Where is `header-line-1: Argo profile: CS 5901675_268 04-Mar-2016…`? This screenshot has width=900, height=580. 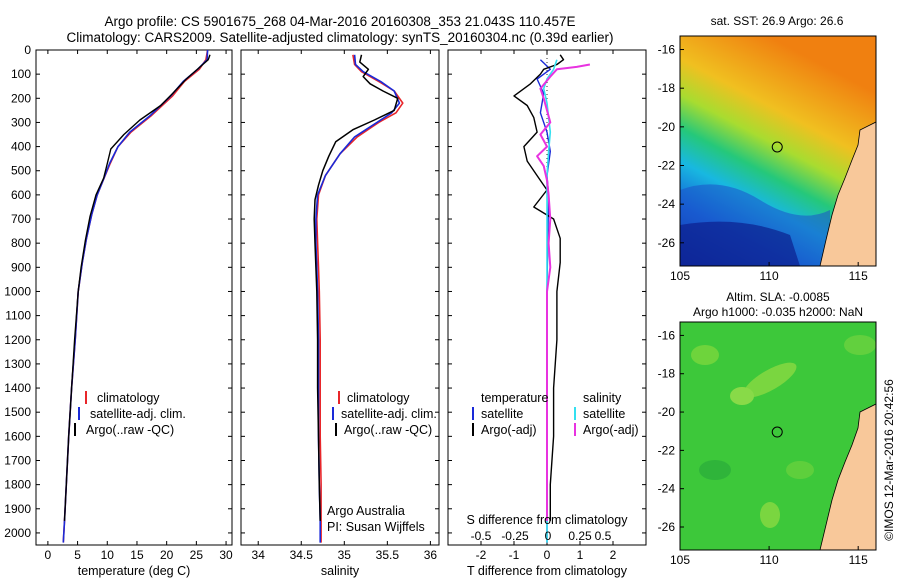
header-line-1: Argo profile: CS 5901675_268 04-Mar-2016… is located at coordinates (339, 21).